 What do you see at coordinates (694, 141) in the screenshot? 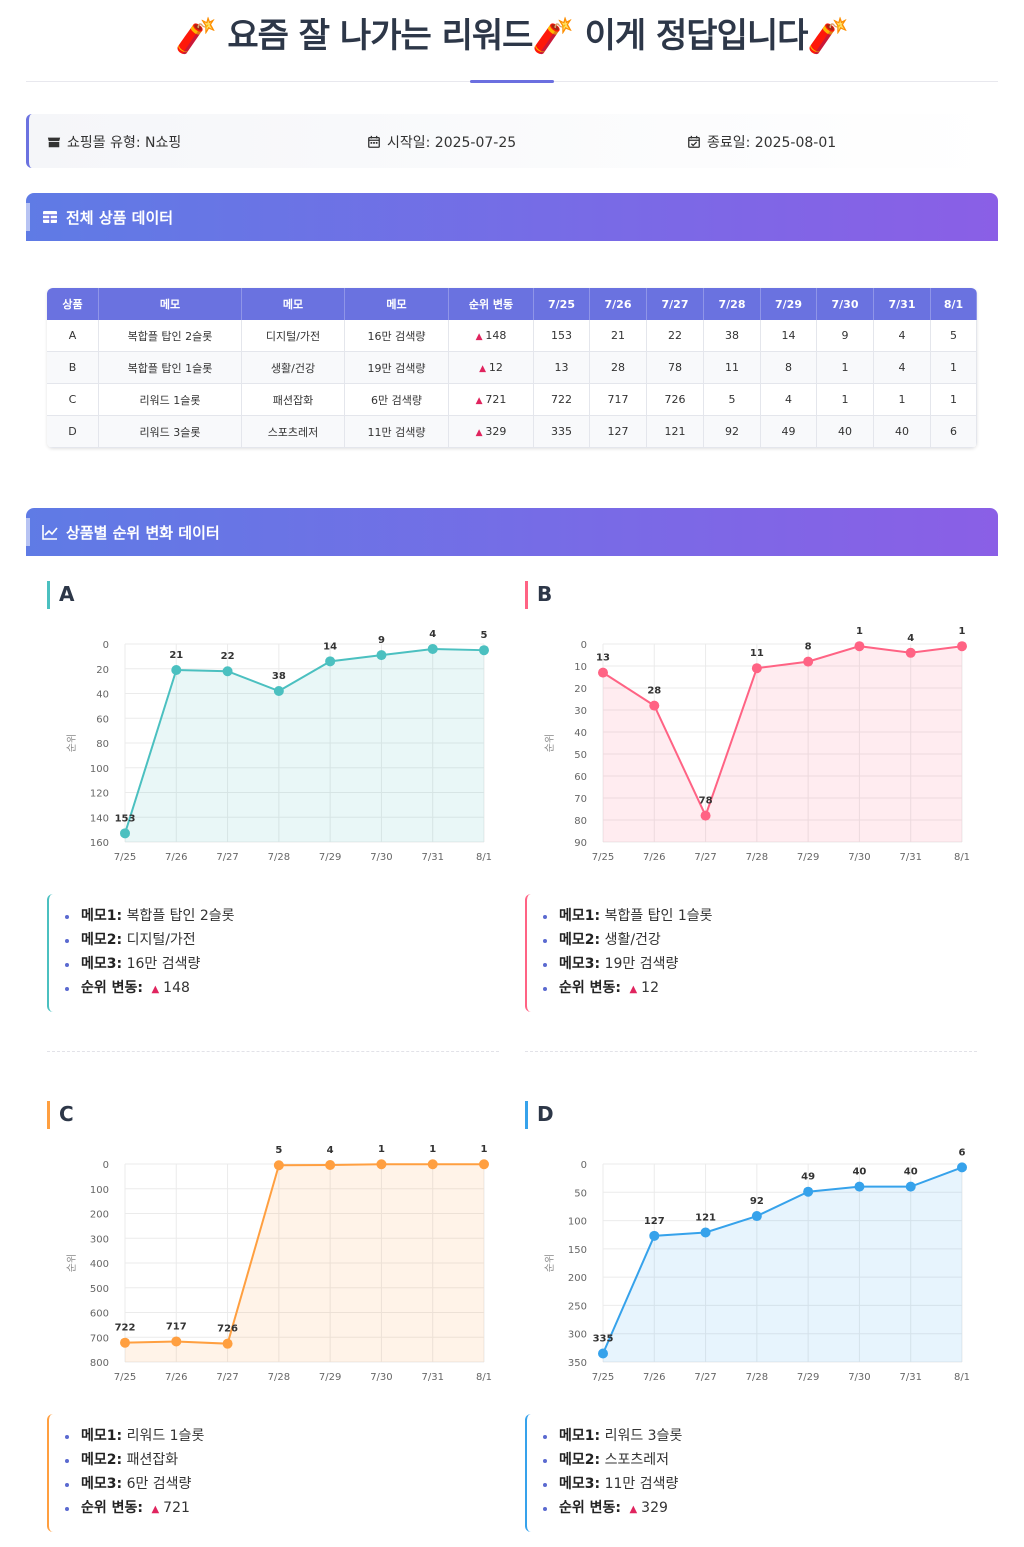
I see `calendar-check-icon` at bounding box center [694, 141].